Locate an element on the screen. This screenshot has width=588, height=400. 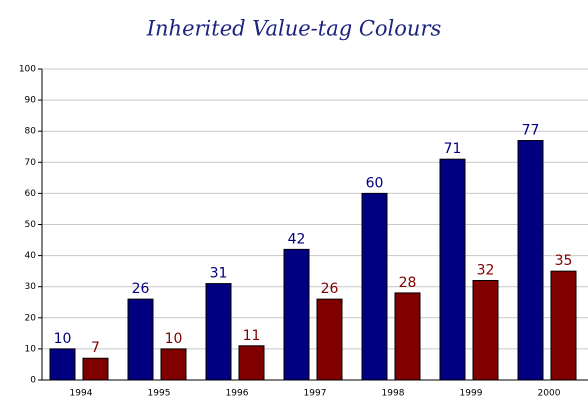
y-tick-label: 60 is located at coordinates (31, 194).